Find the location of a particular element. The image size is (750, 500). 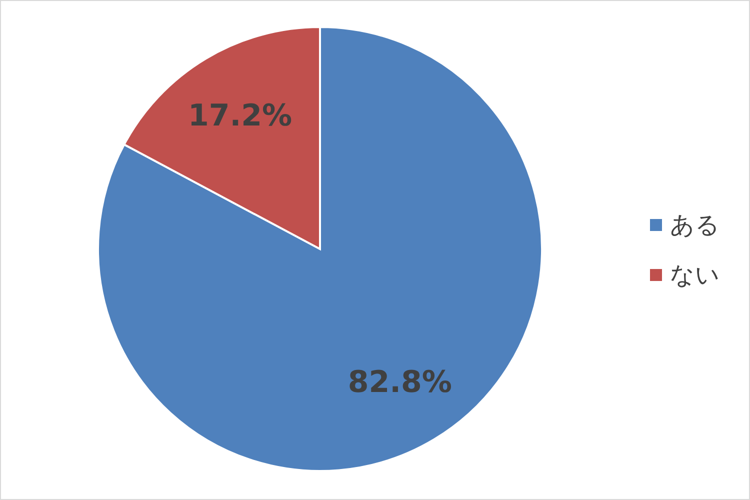

data-label: 82.8% is located at coordinates (400, 382).